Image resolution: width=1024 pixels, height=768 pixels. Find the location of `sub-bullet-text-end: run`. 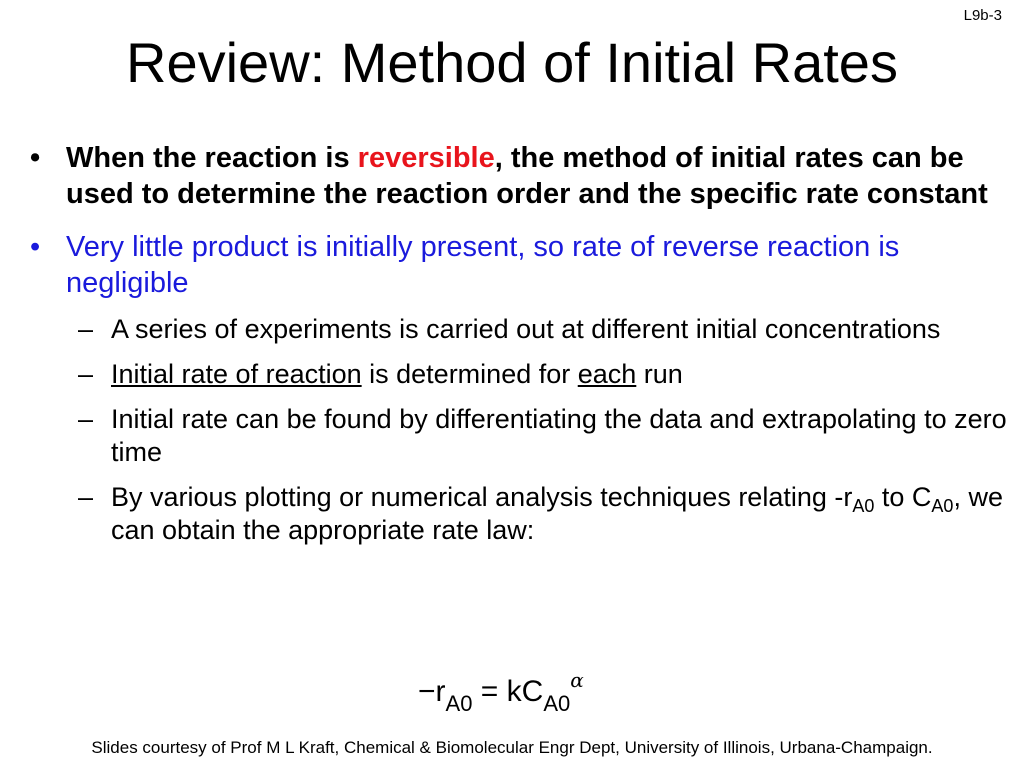

sub-bullet-text-end: run is located at coordinates (659, 374).